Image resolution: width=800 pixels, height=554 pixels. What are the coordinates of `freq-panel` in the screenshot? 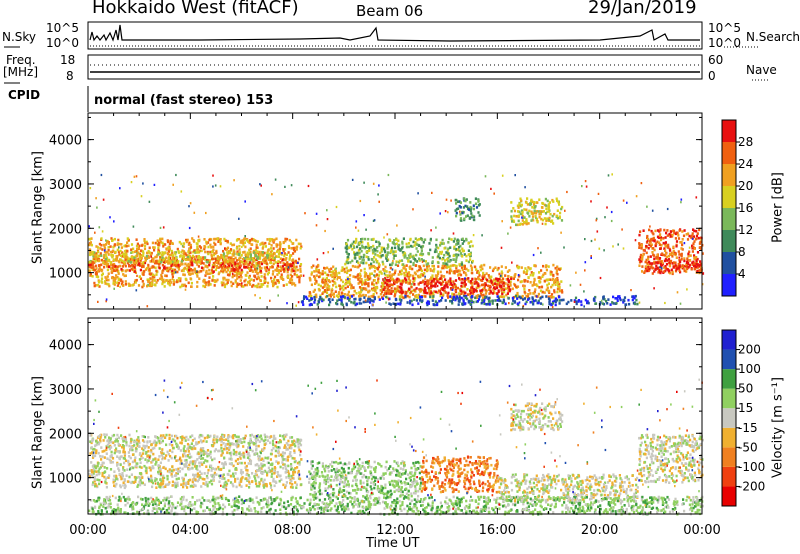 It's located at (386, 65).